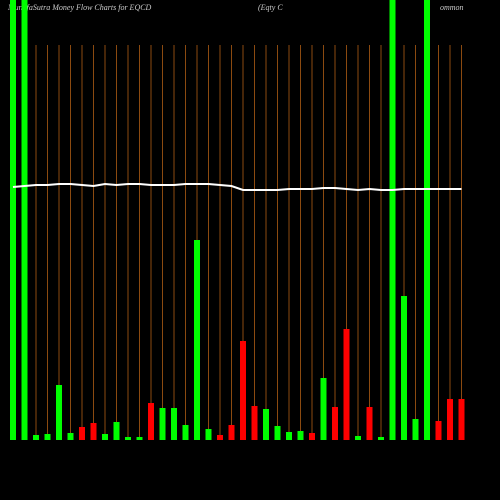 The image size is (500, 500). I want to click on line, so click(237, 187).